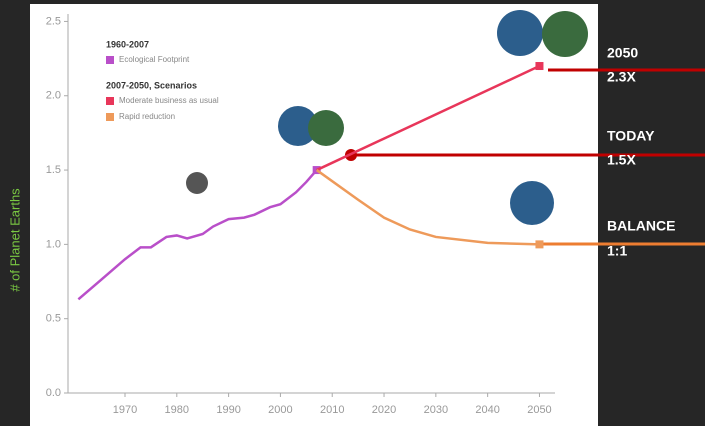 The width and height of the screenshot is (705, 426). I want to click on legend-label: Rapid reduction, so click(147, 116).